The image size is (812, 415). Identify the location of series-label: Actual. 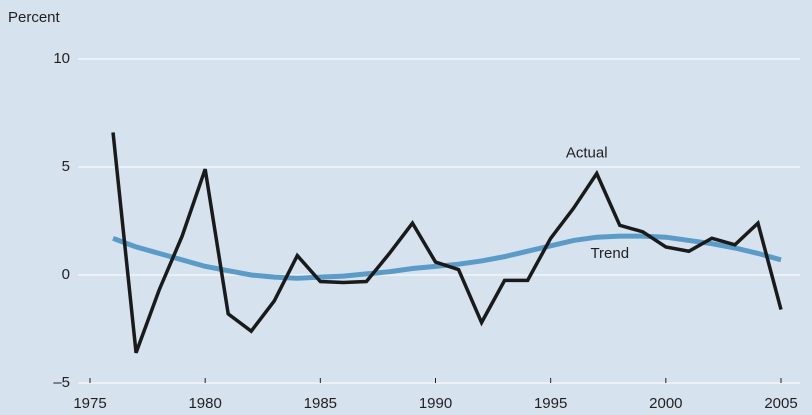
(587, 152).